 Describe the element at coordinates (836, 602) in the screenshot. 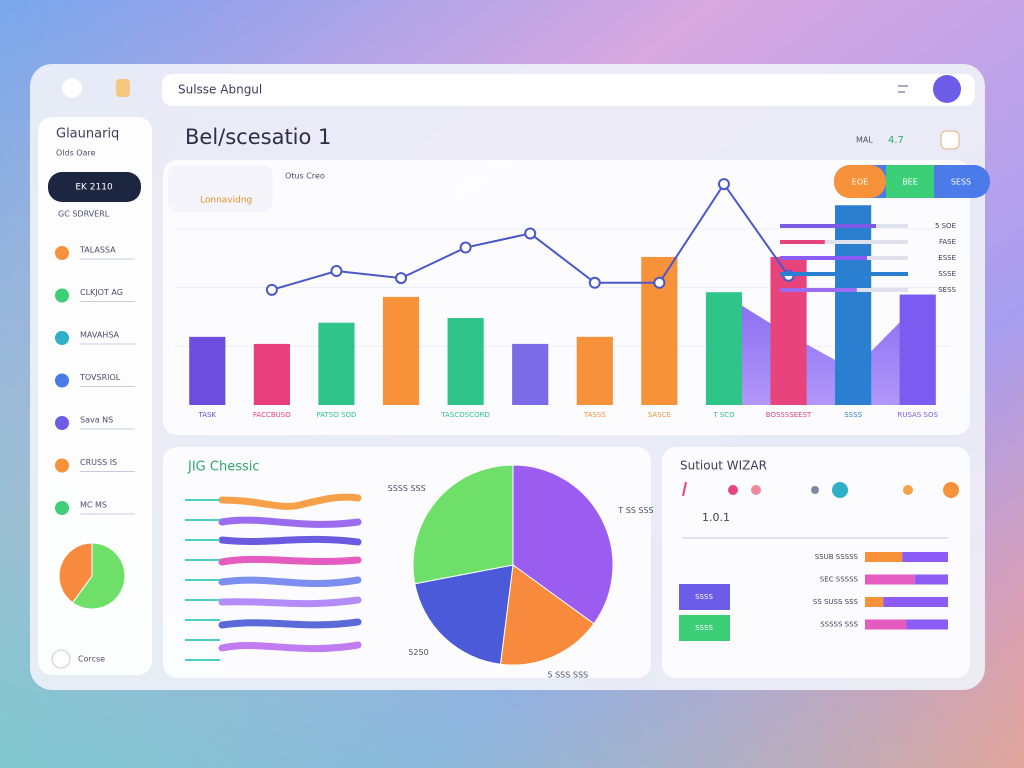

I see `row-label: SS SUSS SSS` at that location.